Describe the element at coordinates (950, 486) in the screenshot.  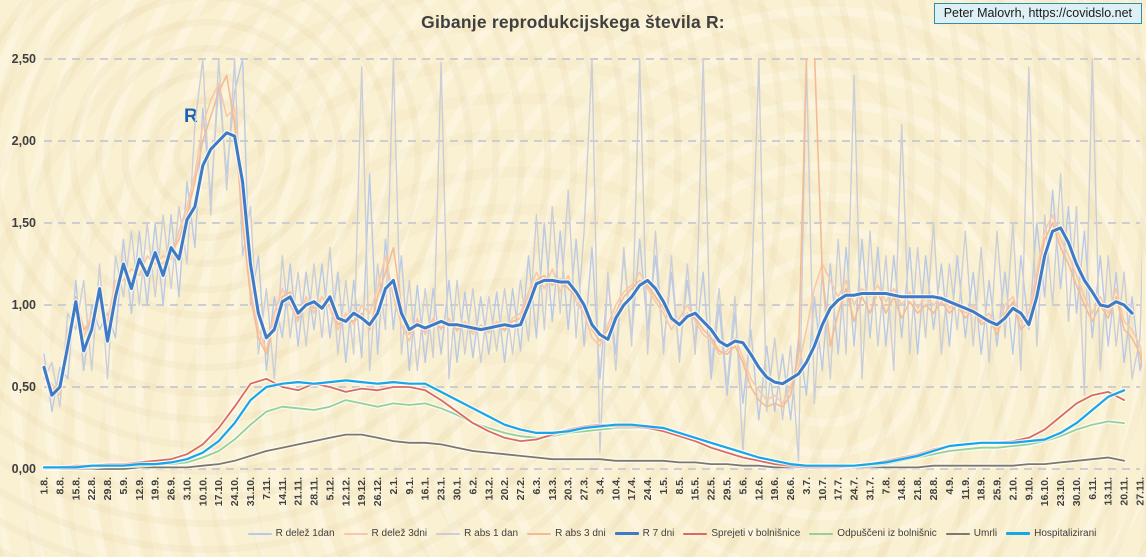
I see `x-tick-label: 4.9.` at that location.